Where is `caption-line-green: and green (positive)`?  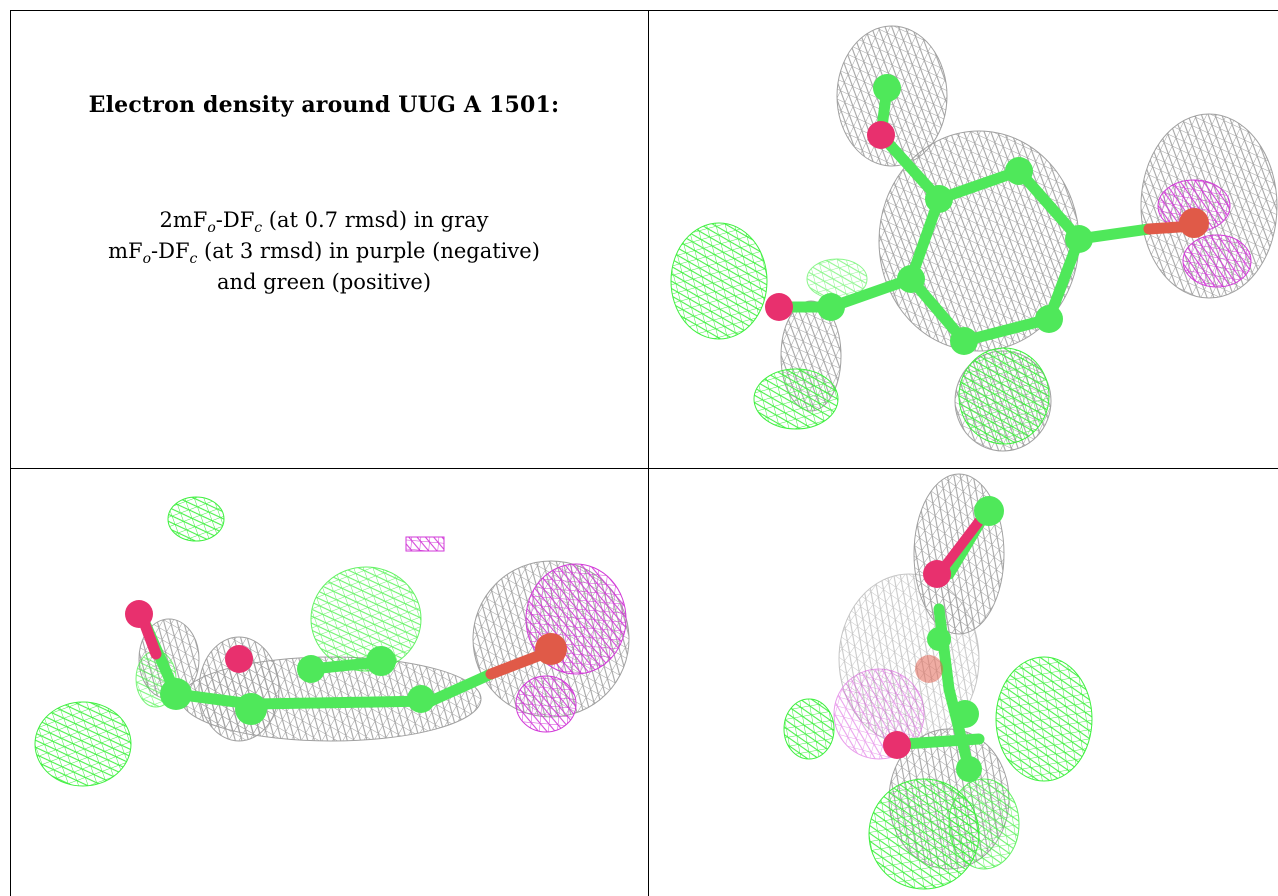 caption-line-green: and green (positive) is located at coordinates (329, 282).